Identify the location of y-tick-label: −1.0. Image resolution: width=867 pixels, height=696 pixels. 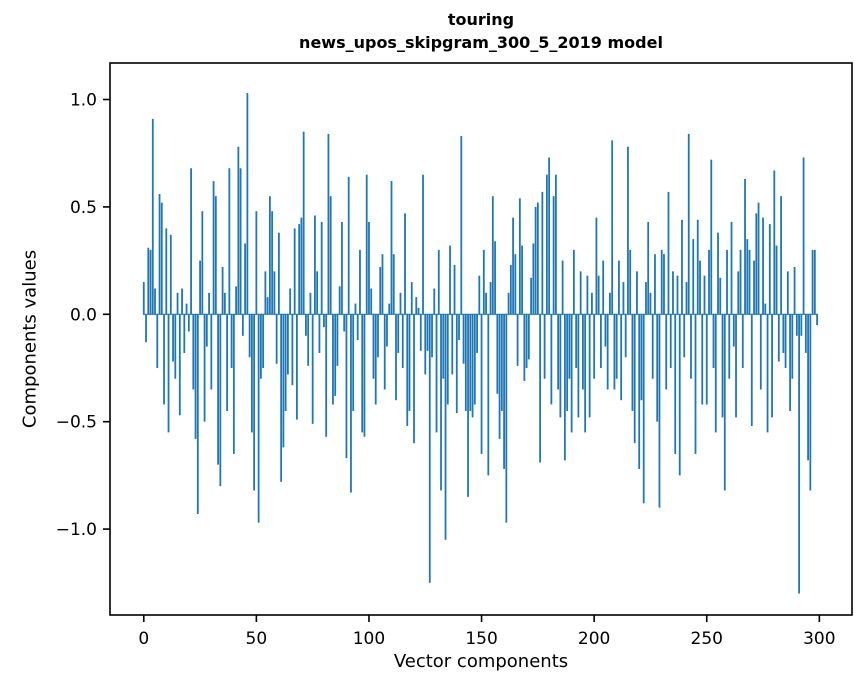
(76, 530).